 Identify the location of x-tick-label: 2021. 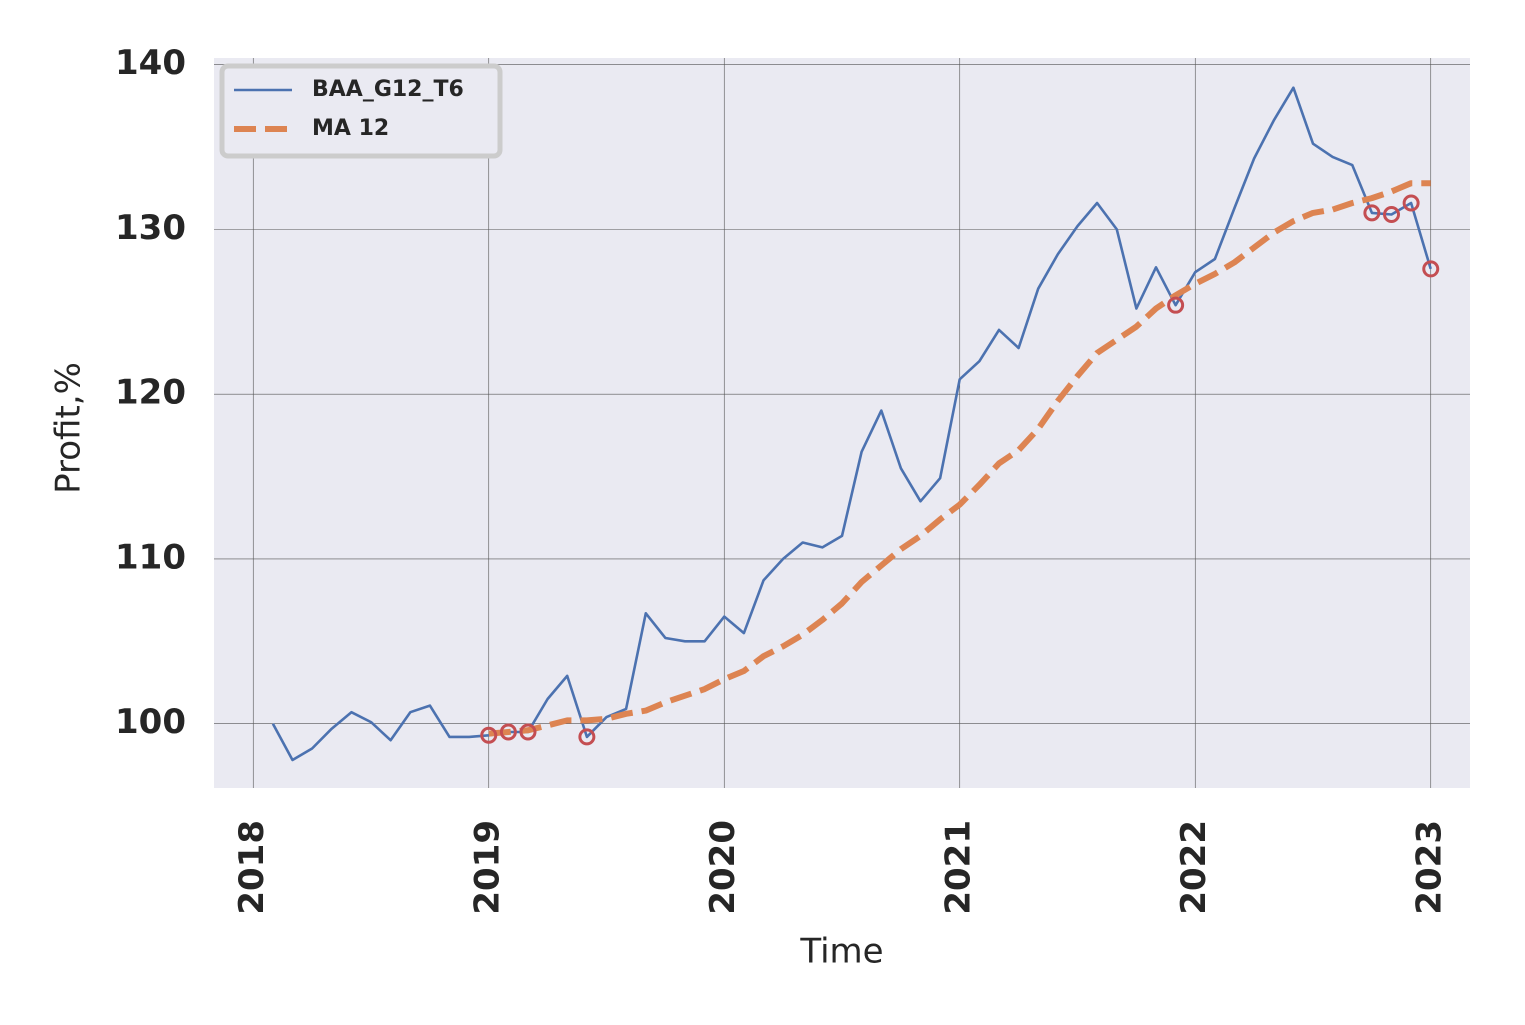
(958, 867).